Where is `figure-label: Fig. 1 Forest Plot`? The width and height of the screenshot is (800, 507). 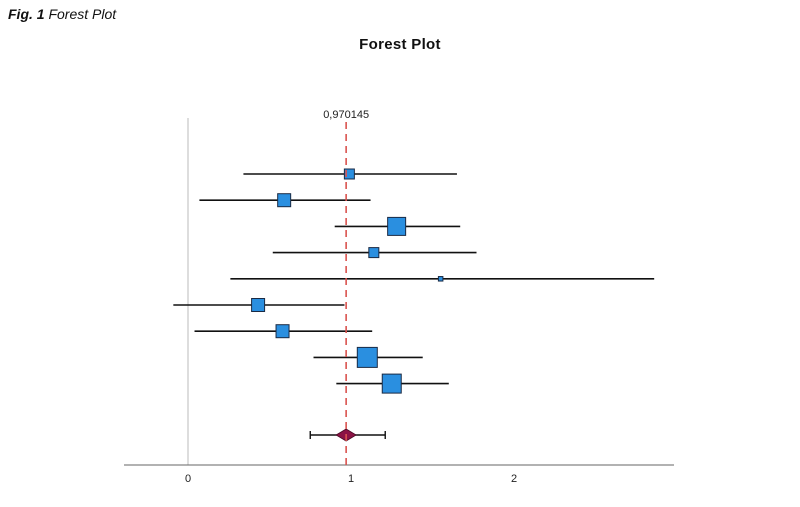 figure-label: Fig. 1 Forest Plot is located at coordinates (62, 14).